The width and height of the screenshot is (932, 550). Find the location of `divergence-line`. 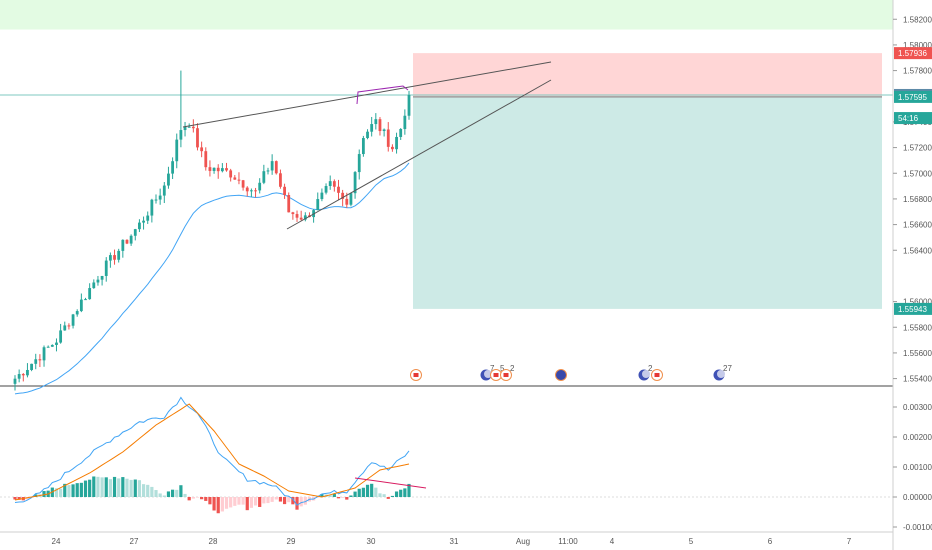

divergence-line is located at coordinates (382, 95).